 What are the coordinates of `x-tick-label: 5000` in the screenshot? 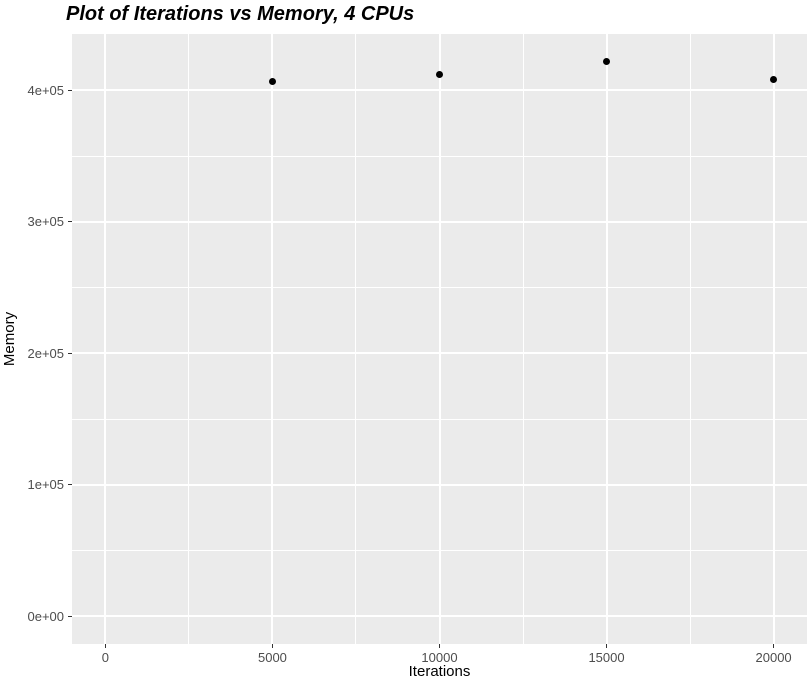 It's located at (272, 657).